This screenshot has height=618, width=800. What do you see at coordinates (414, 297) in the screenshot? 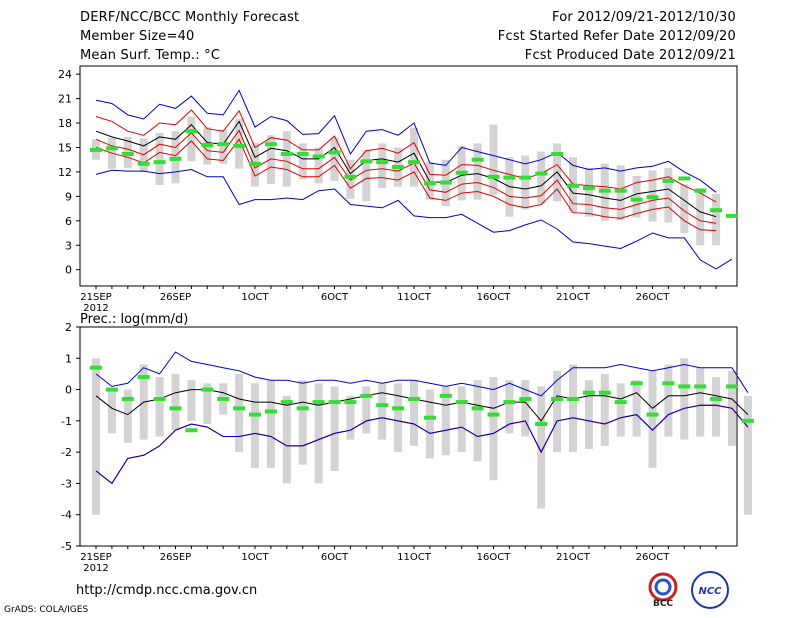
I see `x-tick-label: 11OCT` at bounding box center [414, 297].